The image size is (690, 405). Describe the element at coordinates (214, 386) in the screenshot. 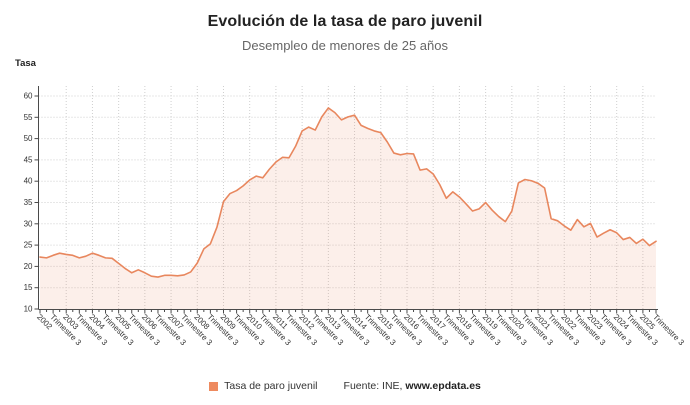

I see `legend-swatch-icon` at that location.